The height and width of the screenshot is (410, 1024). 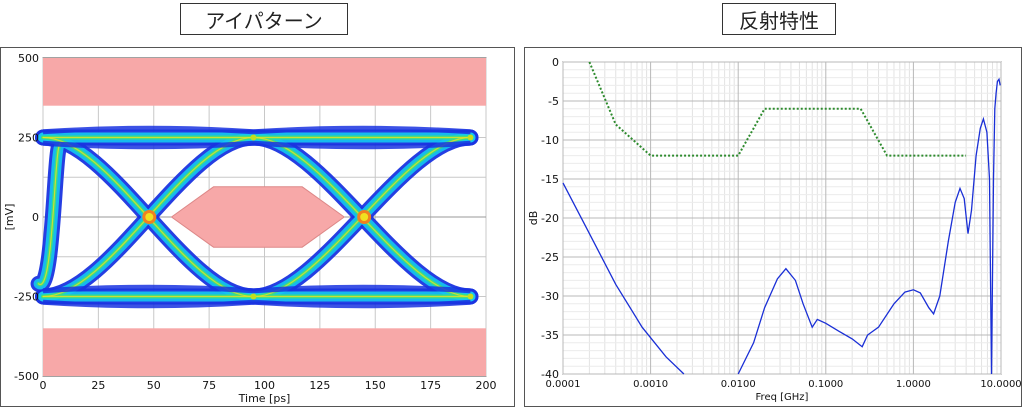 What do you see at coordinates (9, 217) in the screenshot?
I see `y-axis-label: [mV]` at bounding box center [9, 217].